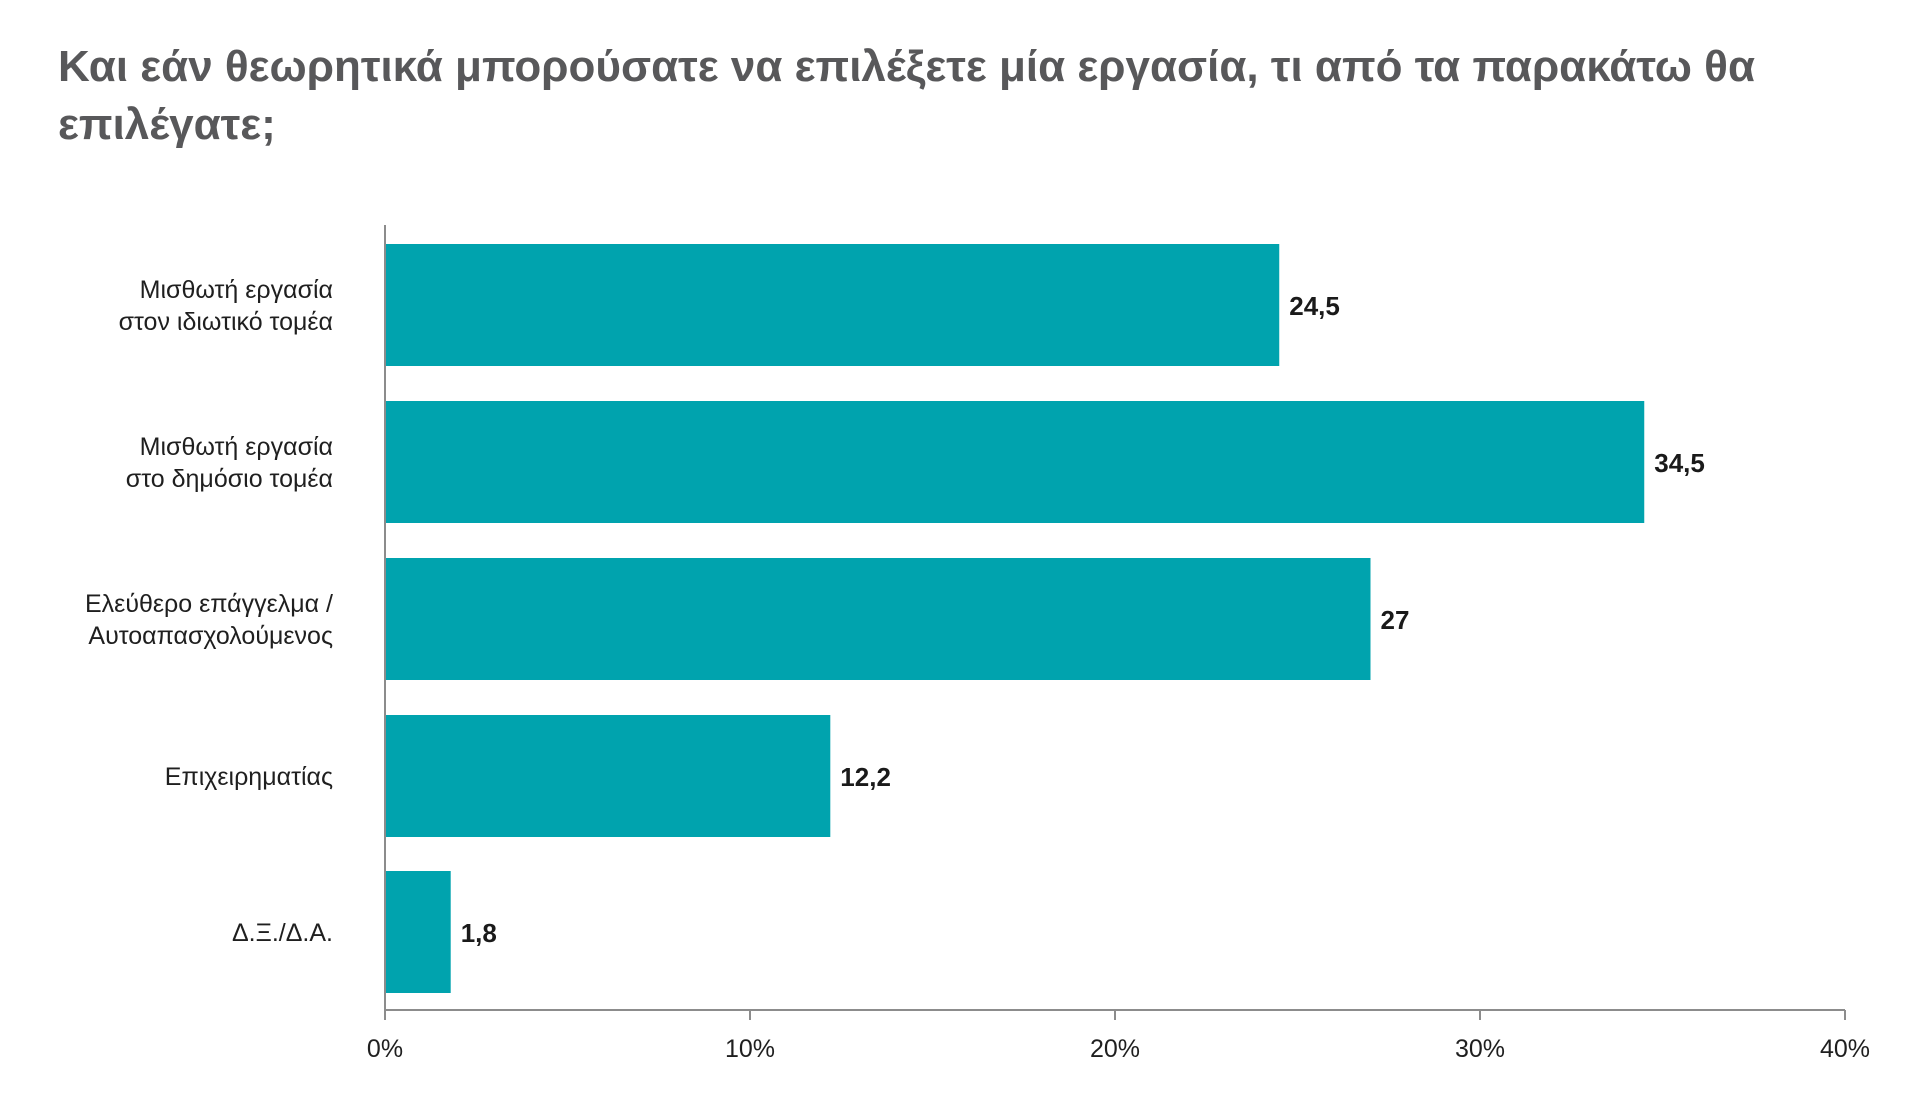 The height and width of the screenshot is (1117, 1931). I want to click on x-tick-label: 40%, so click(1845, 1049).